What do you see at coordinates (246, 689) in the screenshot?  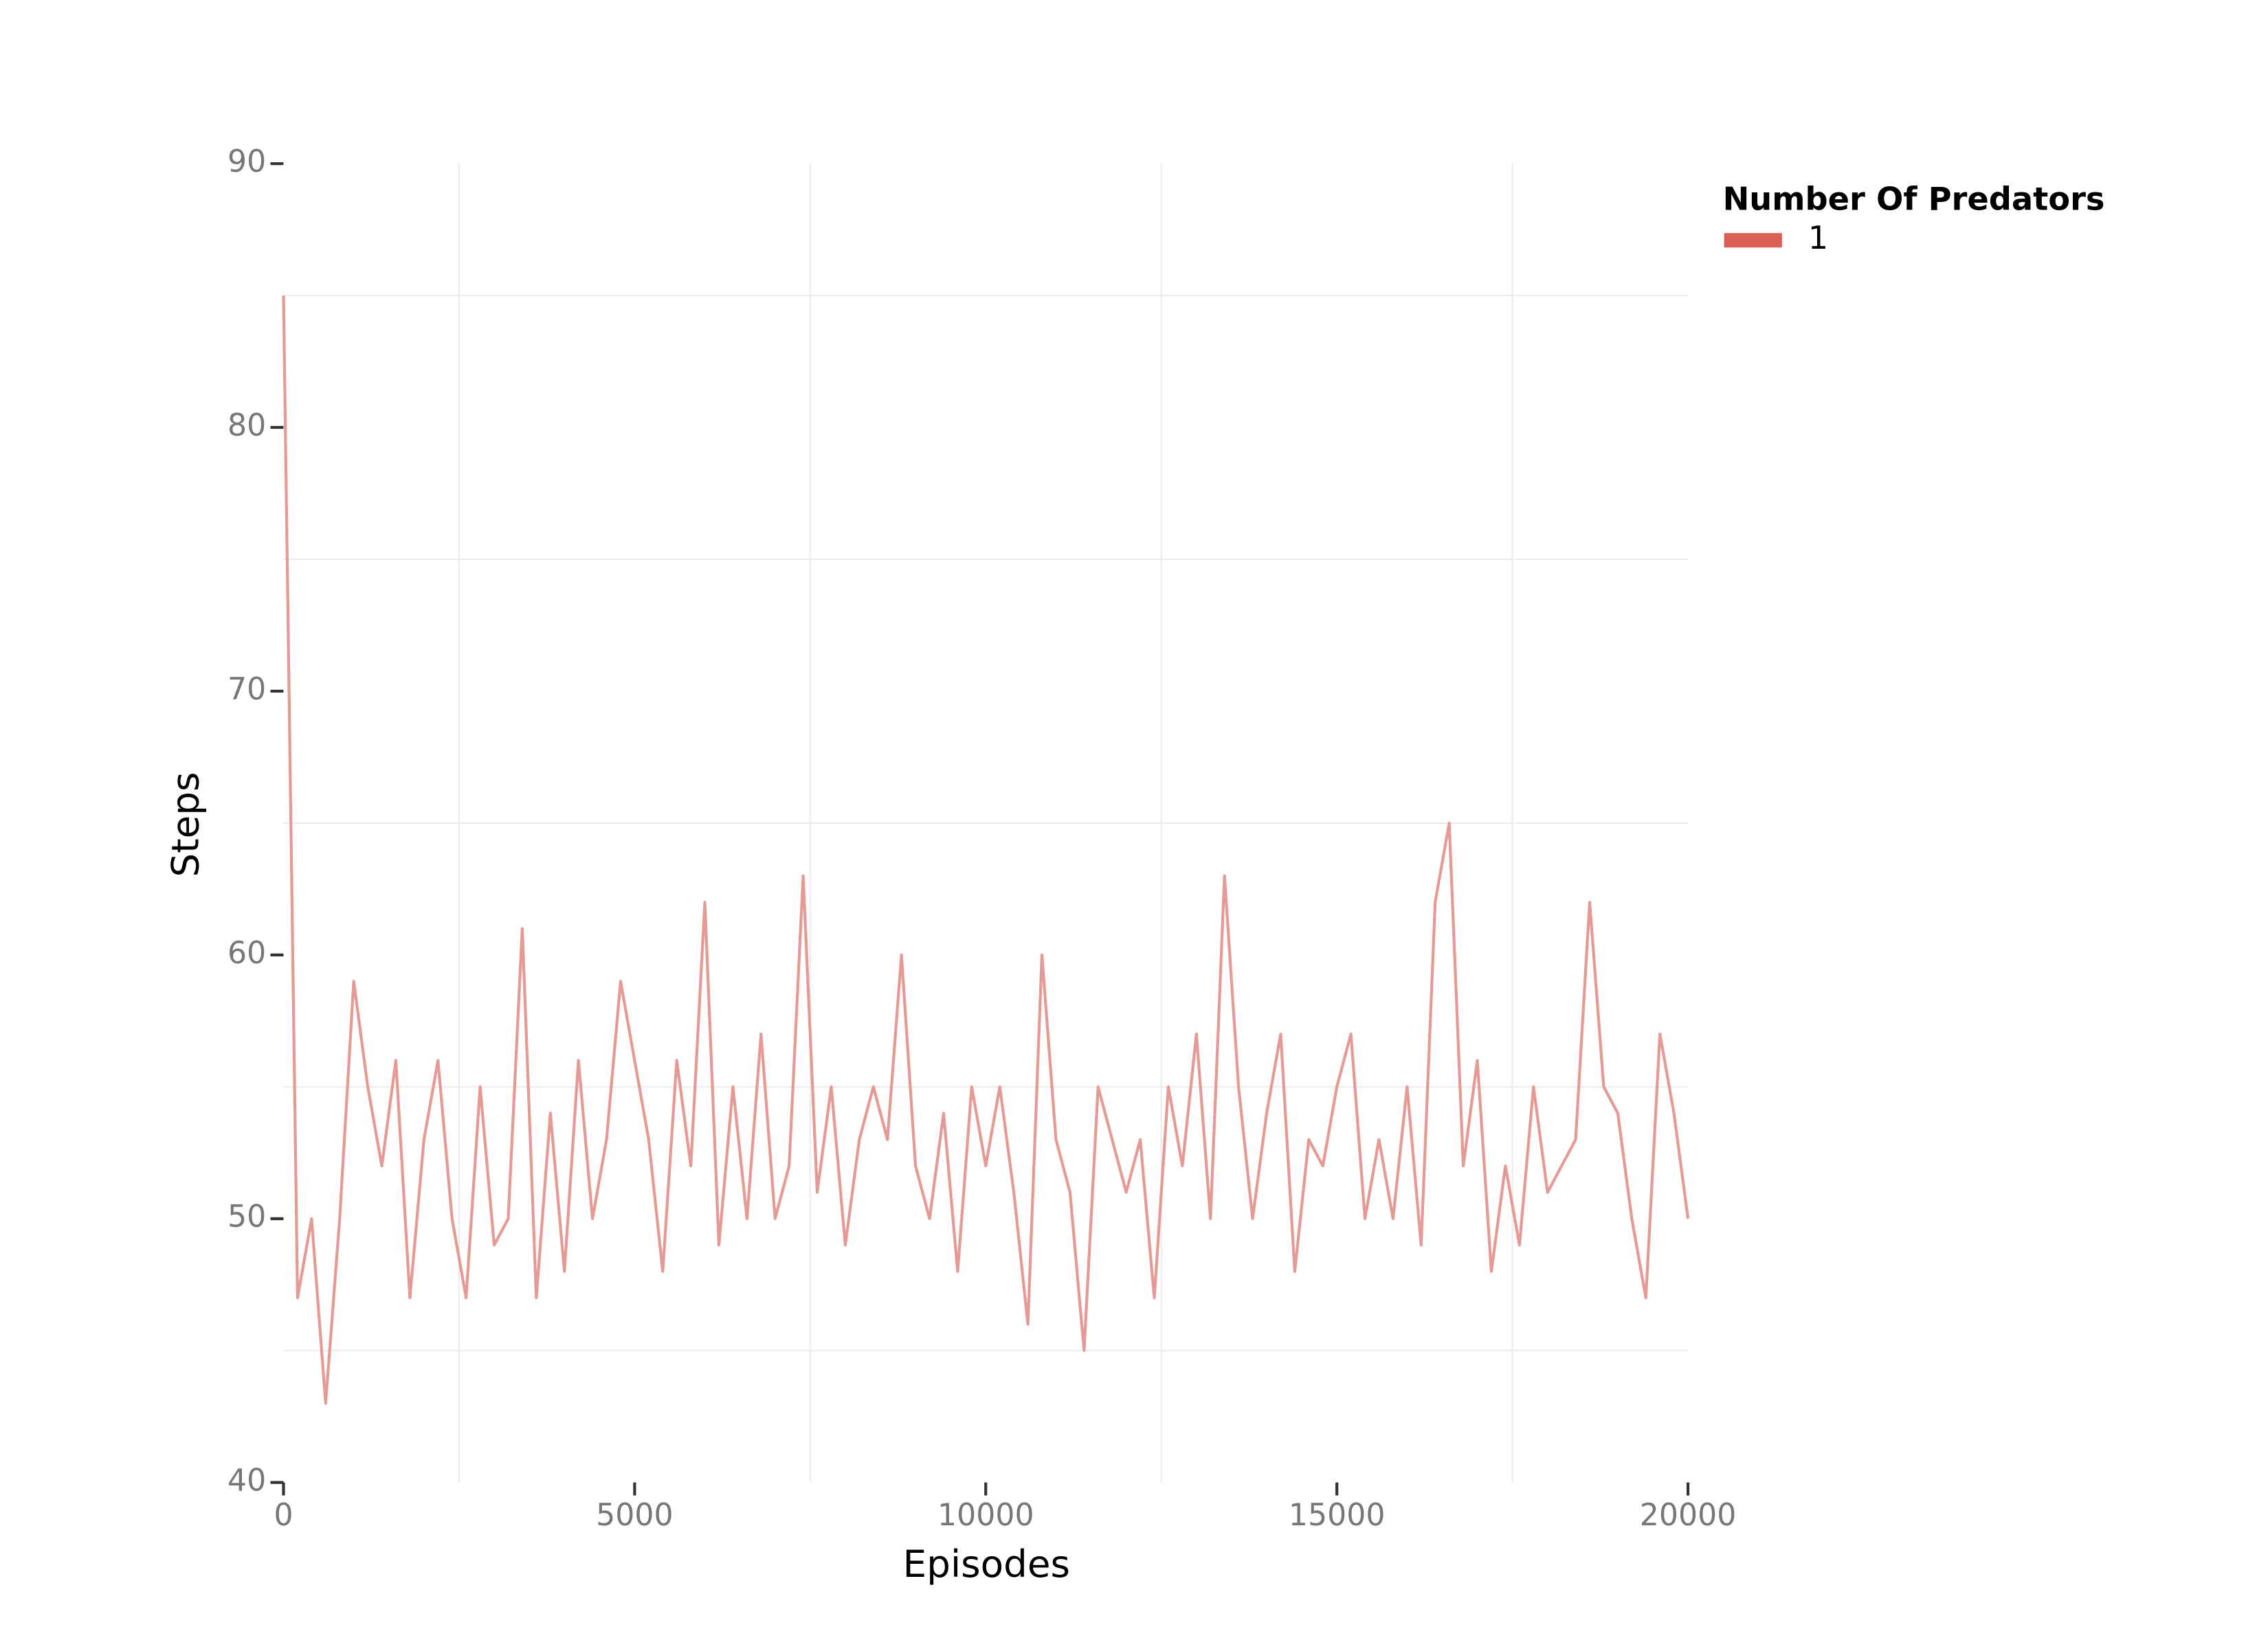 I see `y-tick-label: 70` at bounding box center [246, 689].